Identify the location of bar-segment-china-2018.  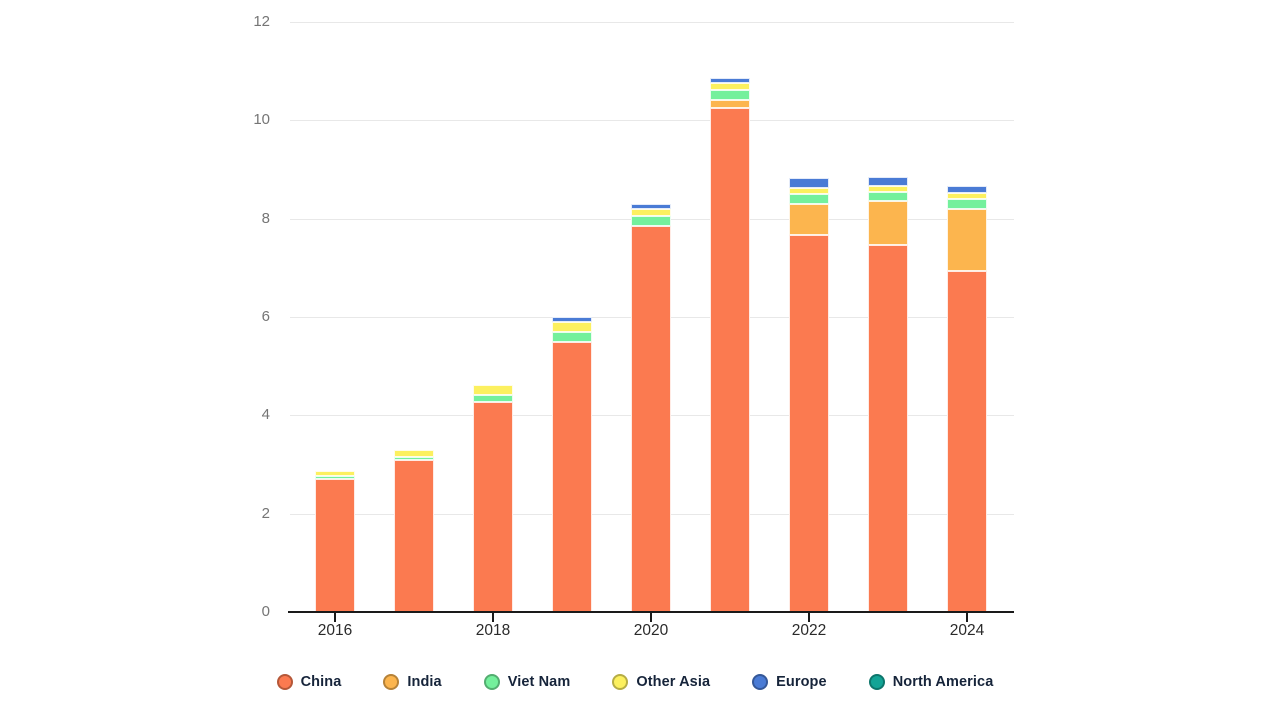
(493, 507).